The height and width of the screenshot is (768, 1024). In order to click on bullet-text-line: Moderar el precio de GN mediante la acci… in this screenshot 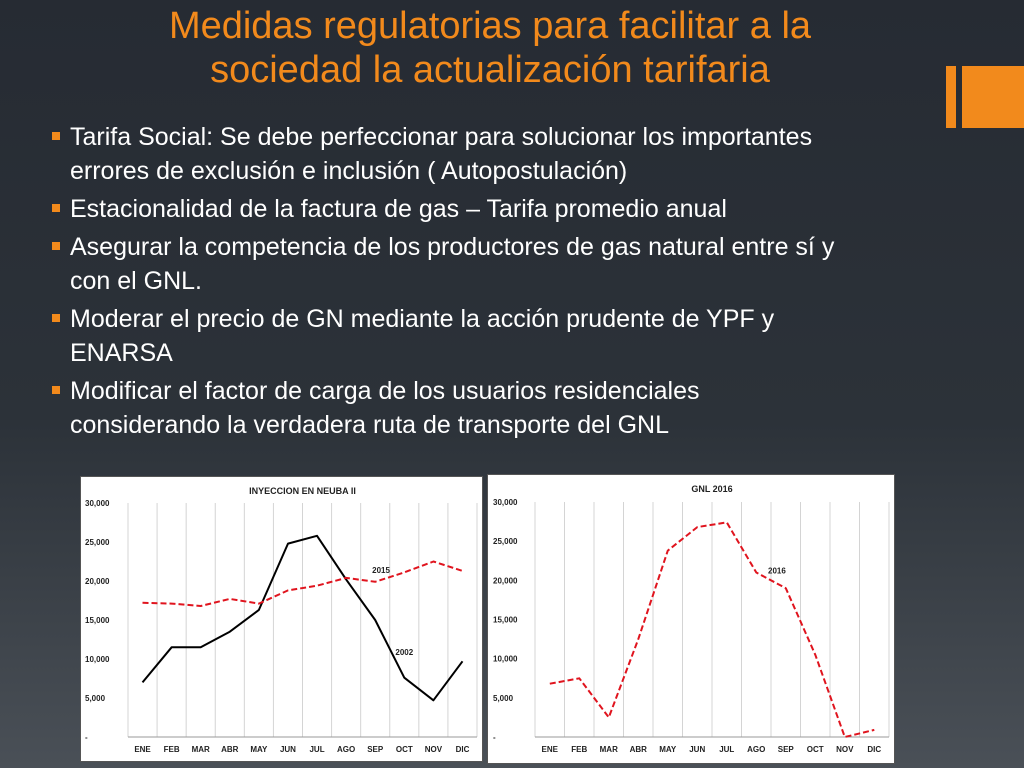, I will do `click(422, 319)`.